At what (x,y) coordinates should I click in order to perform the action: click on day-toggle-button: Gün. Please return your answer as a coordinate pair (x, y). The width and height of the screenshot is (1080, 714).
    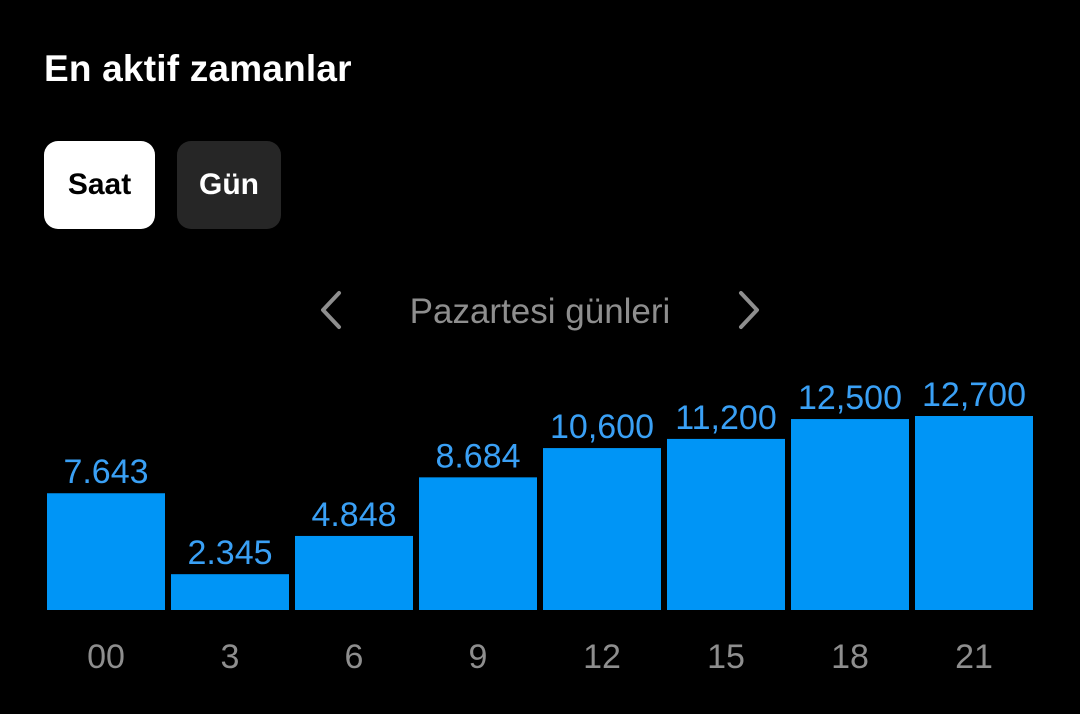
    Looking at the image, I should click on (229, 185).